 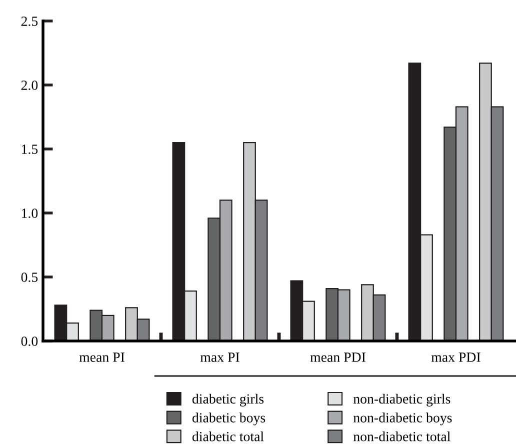 I want to click on legend-label: diabetic girls, so click(x=228, y=400).